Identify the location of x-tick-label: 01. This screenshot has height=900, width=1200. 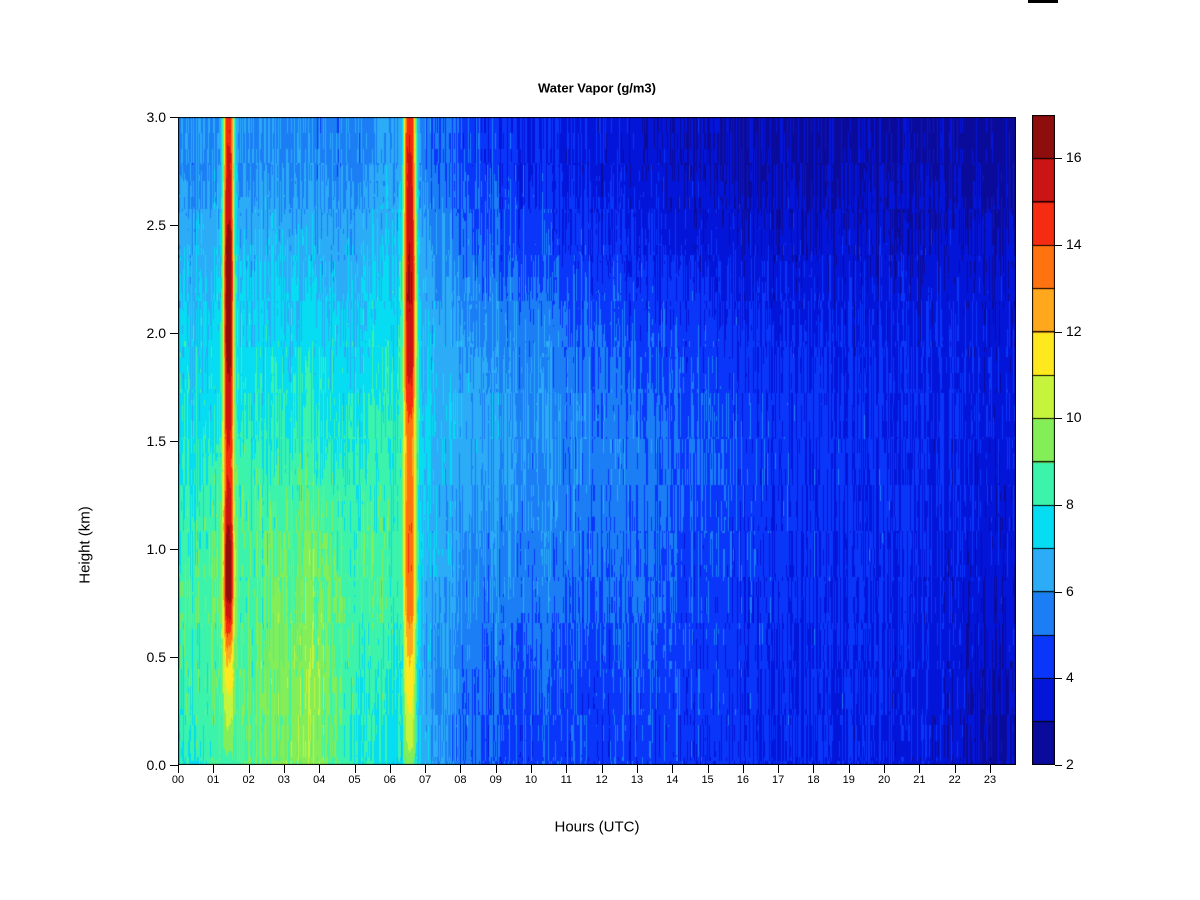
(213, 780).